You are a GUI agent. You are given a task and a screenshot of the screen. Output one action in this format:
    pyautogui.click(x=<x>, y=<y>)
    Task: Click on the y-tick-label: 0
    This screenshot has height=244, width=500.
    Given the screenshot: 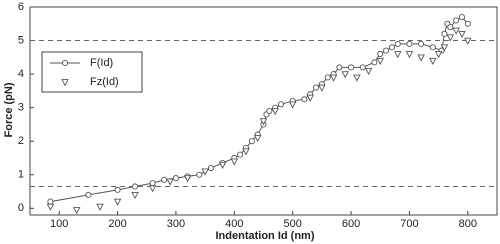 What is the action you would take?
    pyautogui.click(x=21, y=208)
    